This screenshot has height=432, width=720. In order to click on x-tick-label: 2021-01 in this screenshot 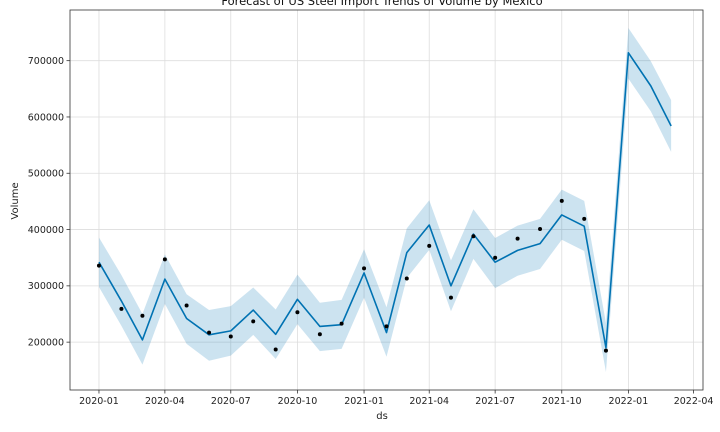, I will do `click(364, 401)`.